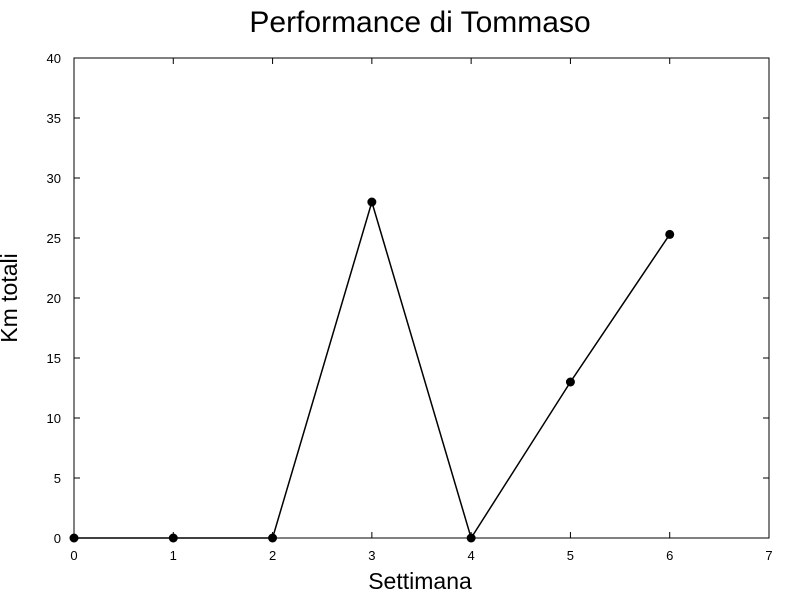  I want to click on y-tick-label: 10, so click(54, 418).